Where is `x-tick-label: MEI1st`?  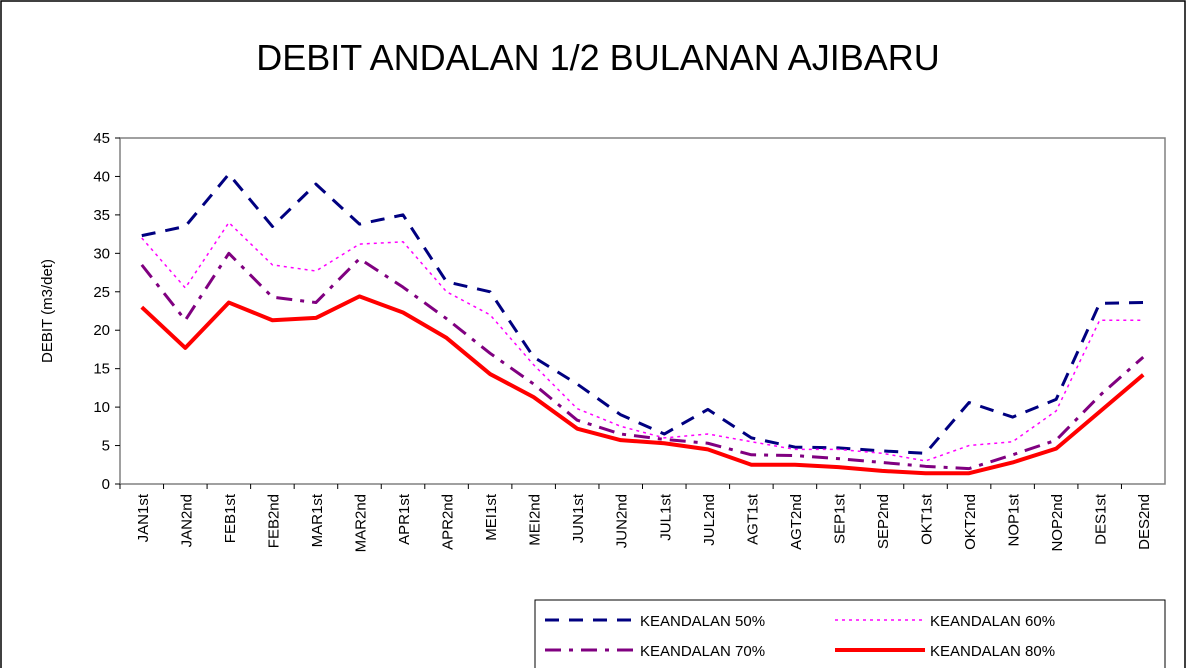
x-tick-label: MEI1st is located at coordinates (491, 517).